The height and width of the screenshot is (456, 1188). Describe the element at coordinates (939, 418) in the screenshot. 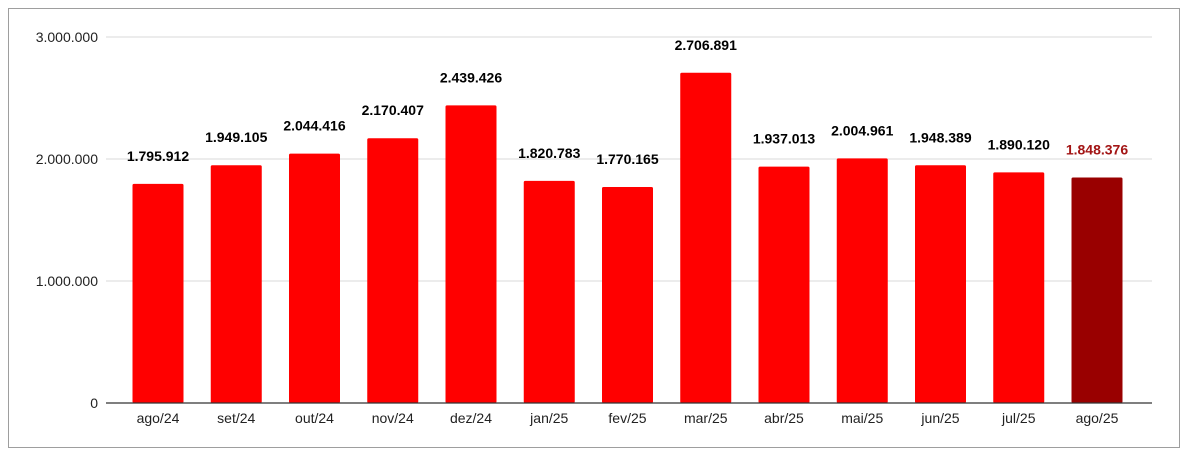

I see `x-tick-label: jun/25` at that location.